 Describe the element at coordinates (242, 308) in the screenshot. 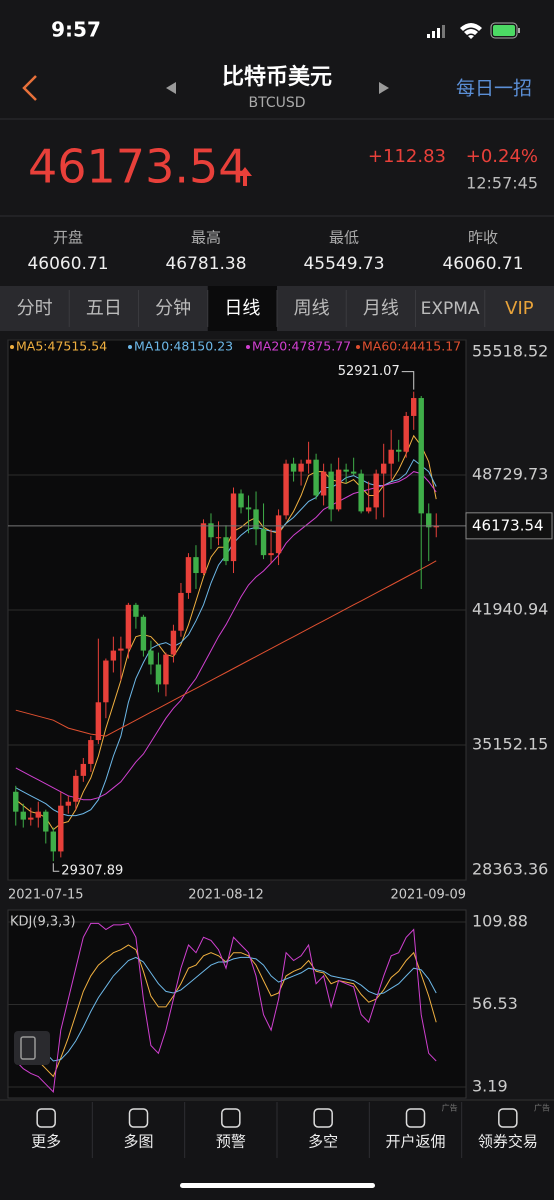

I see `tab: 日线` at that location.